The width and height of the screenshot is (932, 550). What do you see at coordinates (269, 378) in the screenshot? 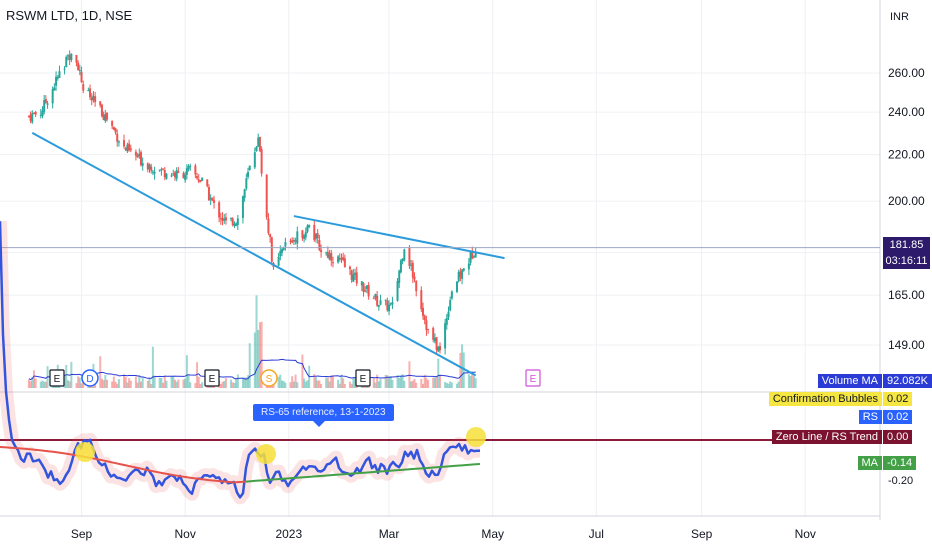
I see `event-marker: S` at bounding box center [269, 378].